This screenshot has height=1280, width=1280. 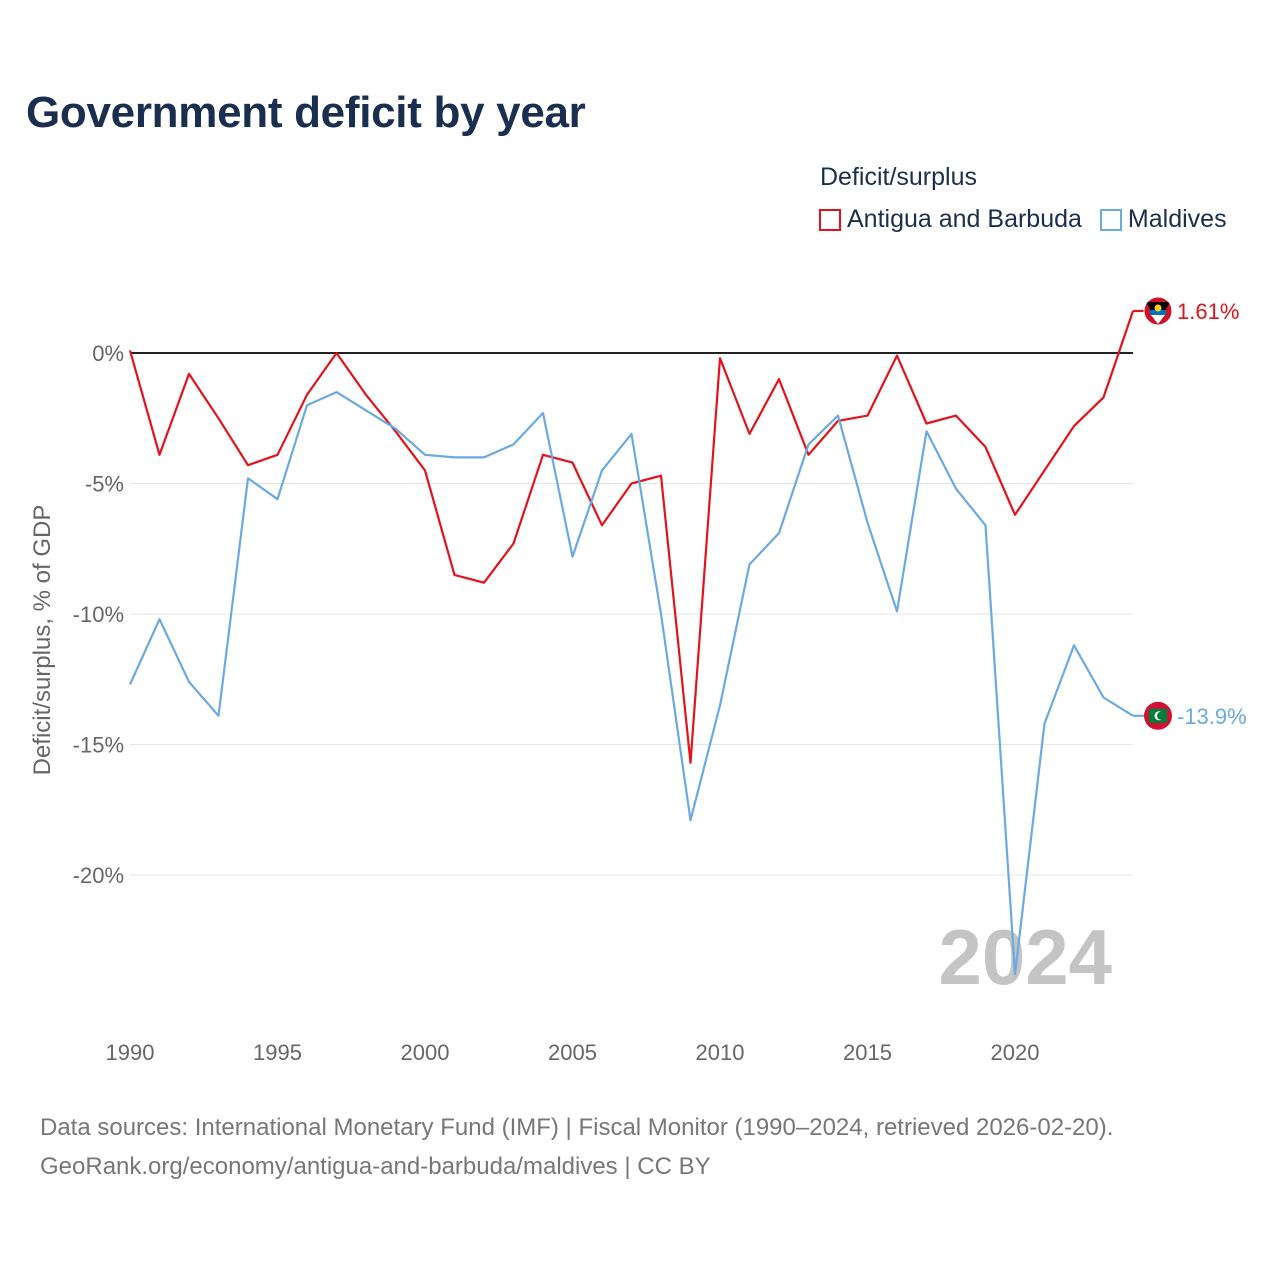 What do you see at coordinates (98, 745) in the screenshot?
I see `y-tick-label: -15%` at bounding box center [98, 745].